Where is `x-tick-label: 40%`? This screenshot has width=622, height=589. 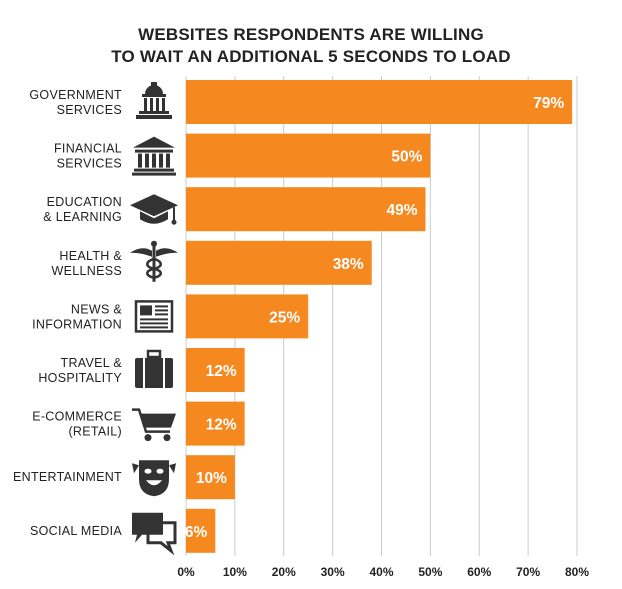 x-tick-label: 40% is located at coordinates (381, 572).